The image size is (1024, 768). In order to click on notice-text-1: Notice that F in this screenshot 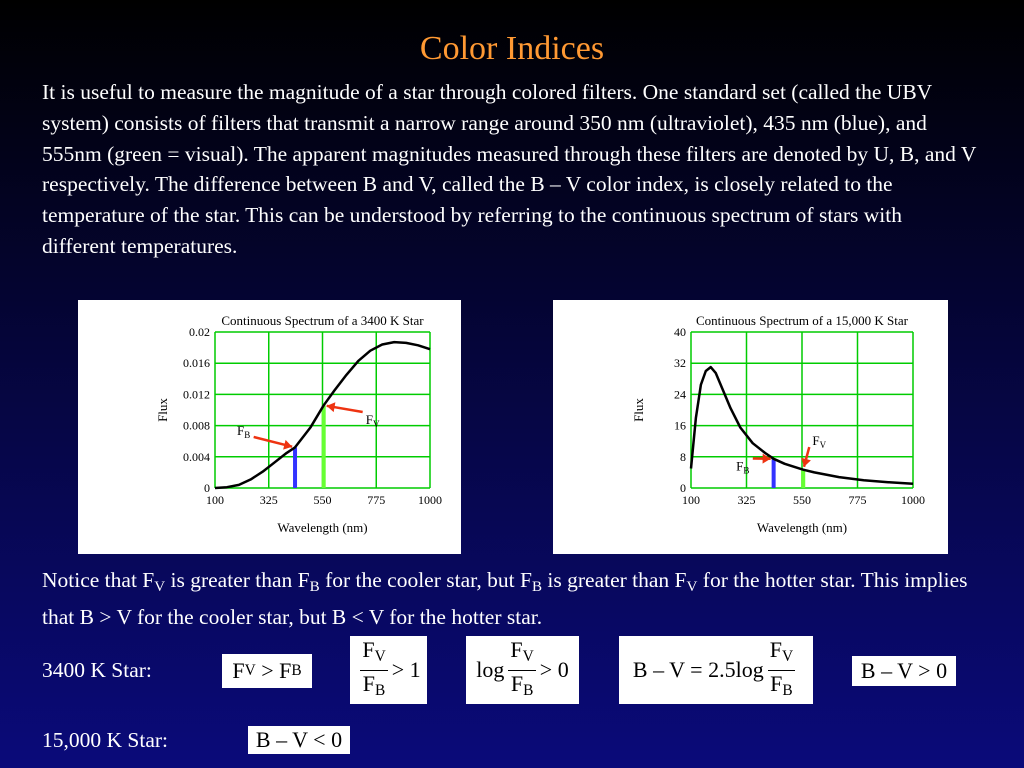, I will do `click(98, 580)`.